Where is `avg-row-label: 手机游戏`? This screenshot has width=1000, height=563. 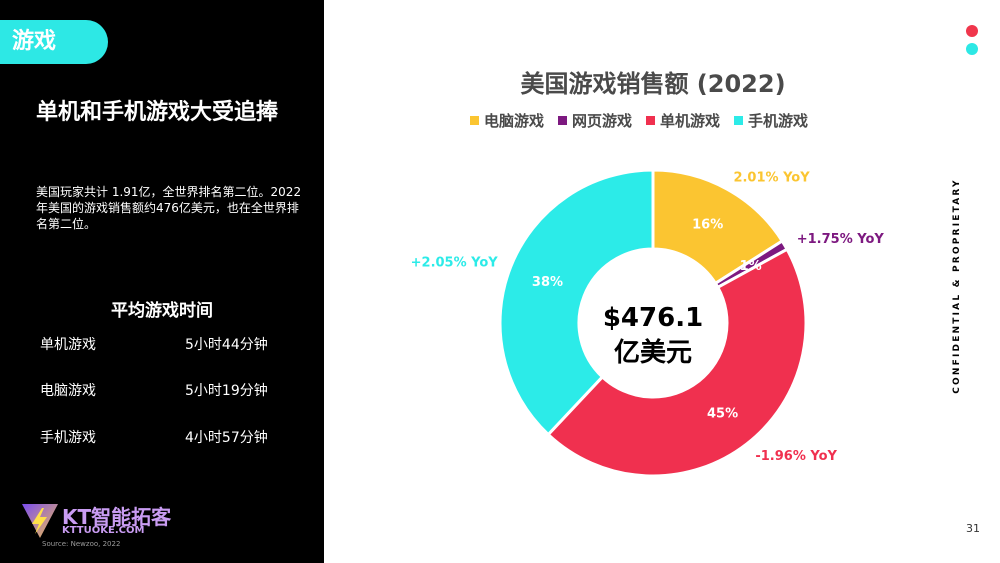
avg-row-label: 手机游戏 is located at coordinates (68, 438).